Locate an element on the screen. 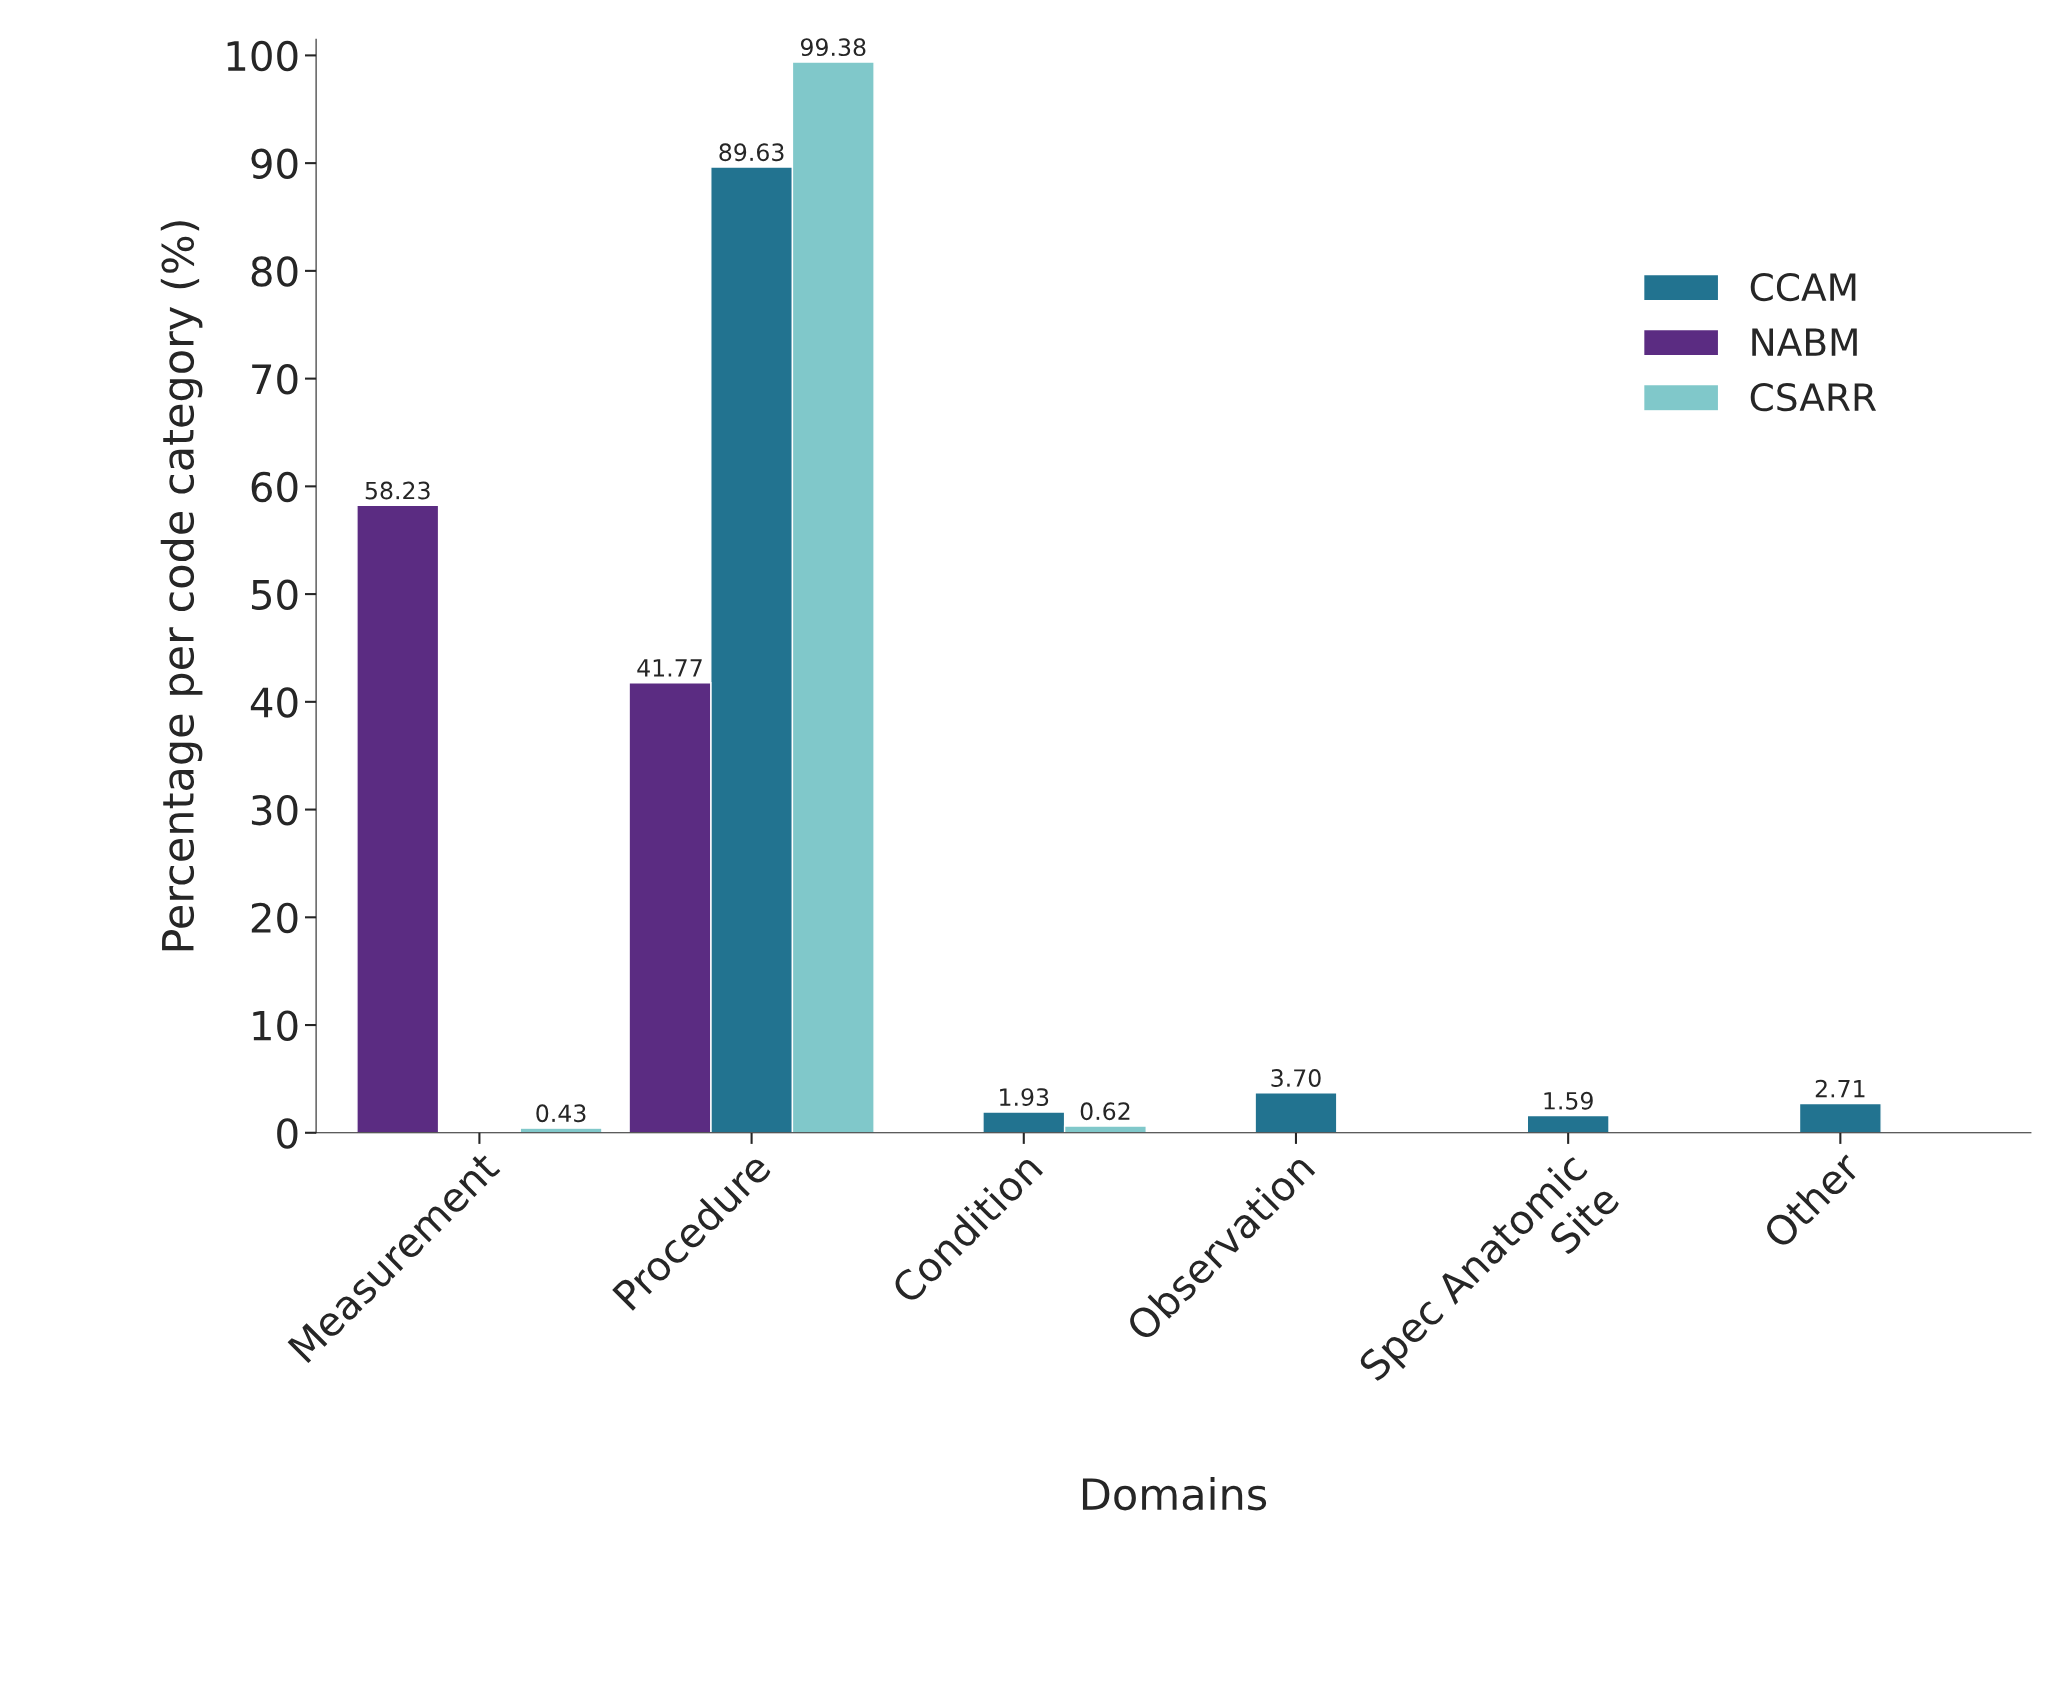 This screenshot has height=1706, width=2066. data-label: 1.59 is located at coordinates (1568, 1100).